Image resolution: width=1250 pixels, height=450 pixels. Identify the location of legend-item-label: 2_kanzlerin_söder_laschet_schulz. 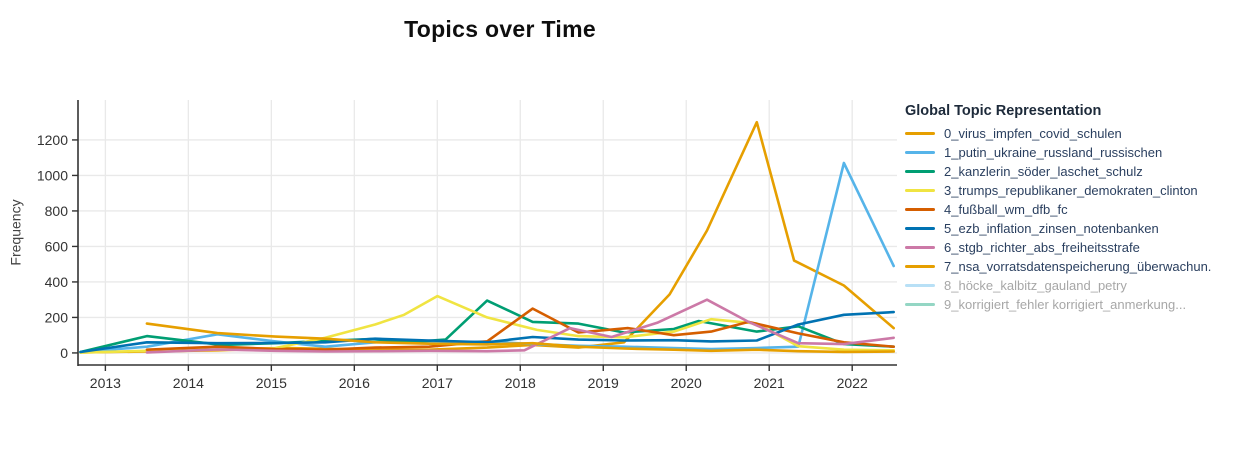
(1043, 171).